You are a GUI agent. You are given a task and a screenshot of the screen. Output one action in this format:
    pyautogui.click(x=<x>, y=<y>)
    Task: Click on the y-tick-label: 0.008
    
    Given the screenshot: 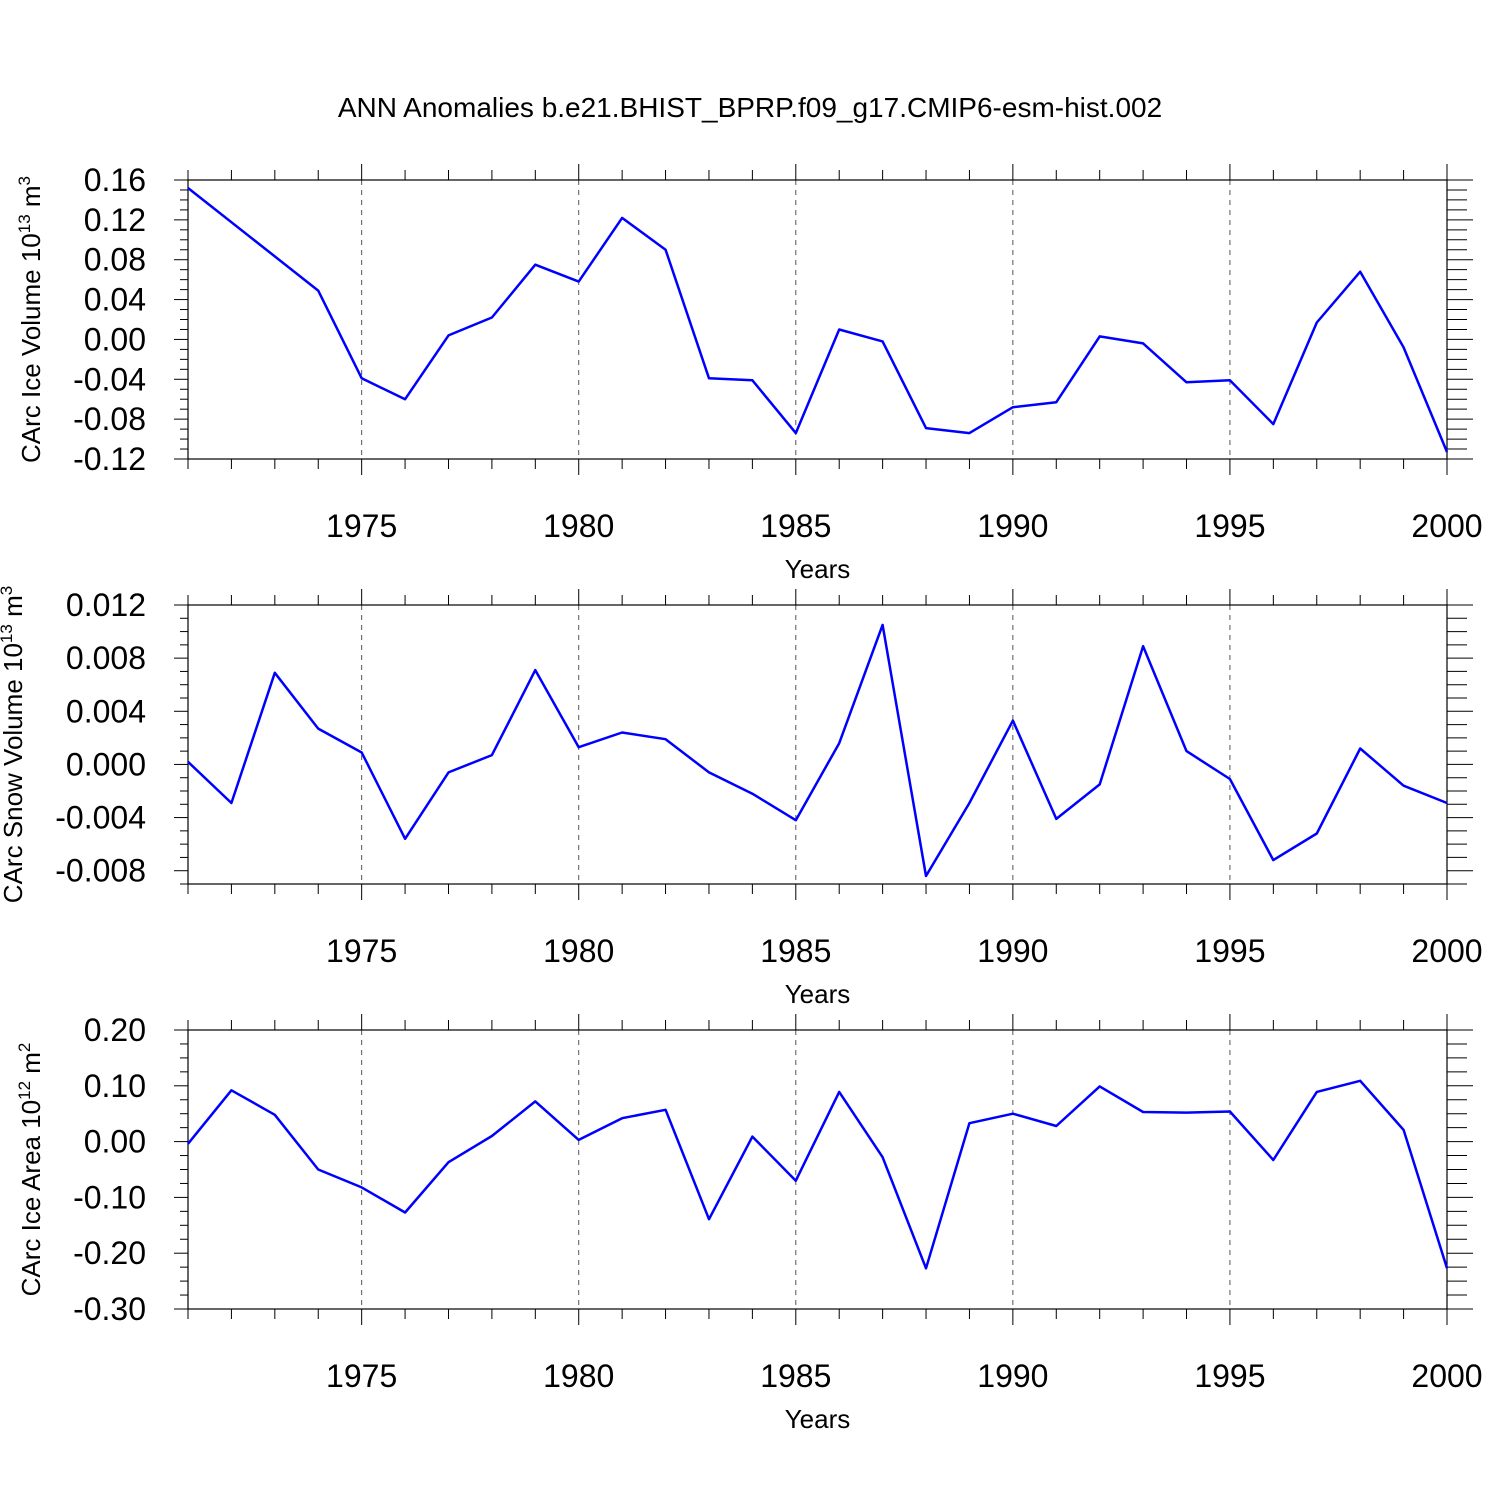 What is the action you would take?
    pyautogui.click(x=106, y=658)
    